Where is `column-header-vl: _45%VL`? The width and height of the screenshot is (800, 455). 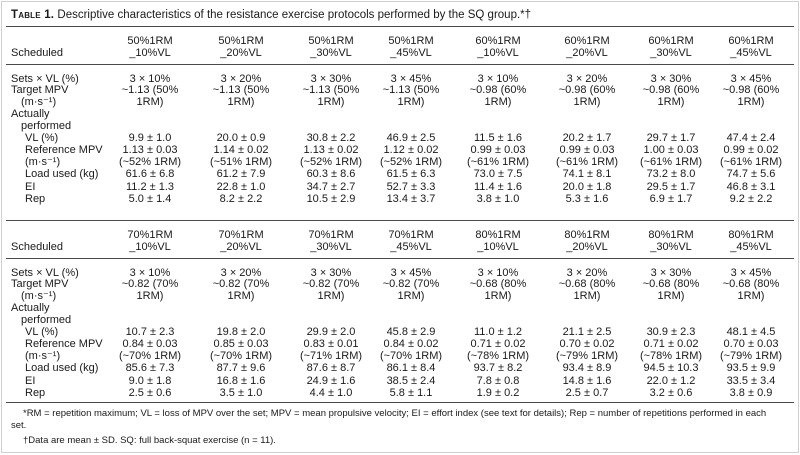
column-header-vl: _45%VL is located at coordinates (751, 247).